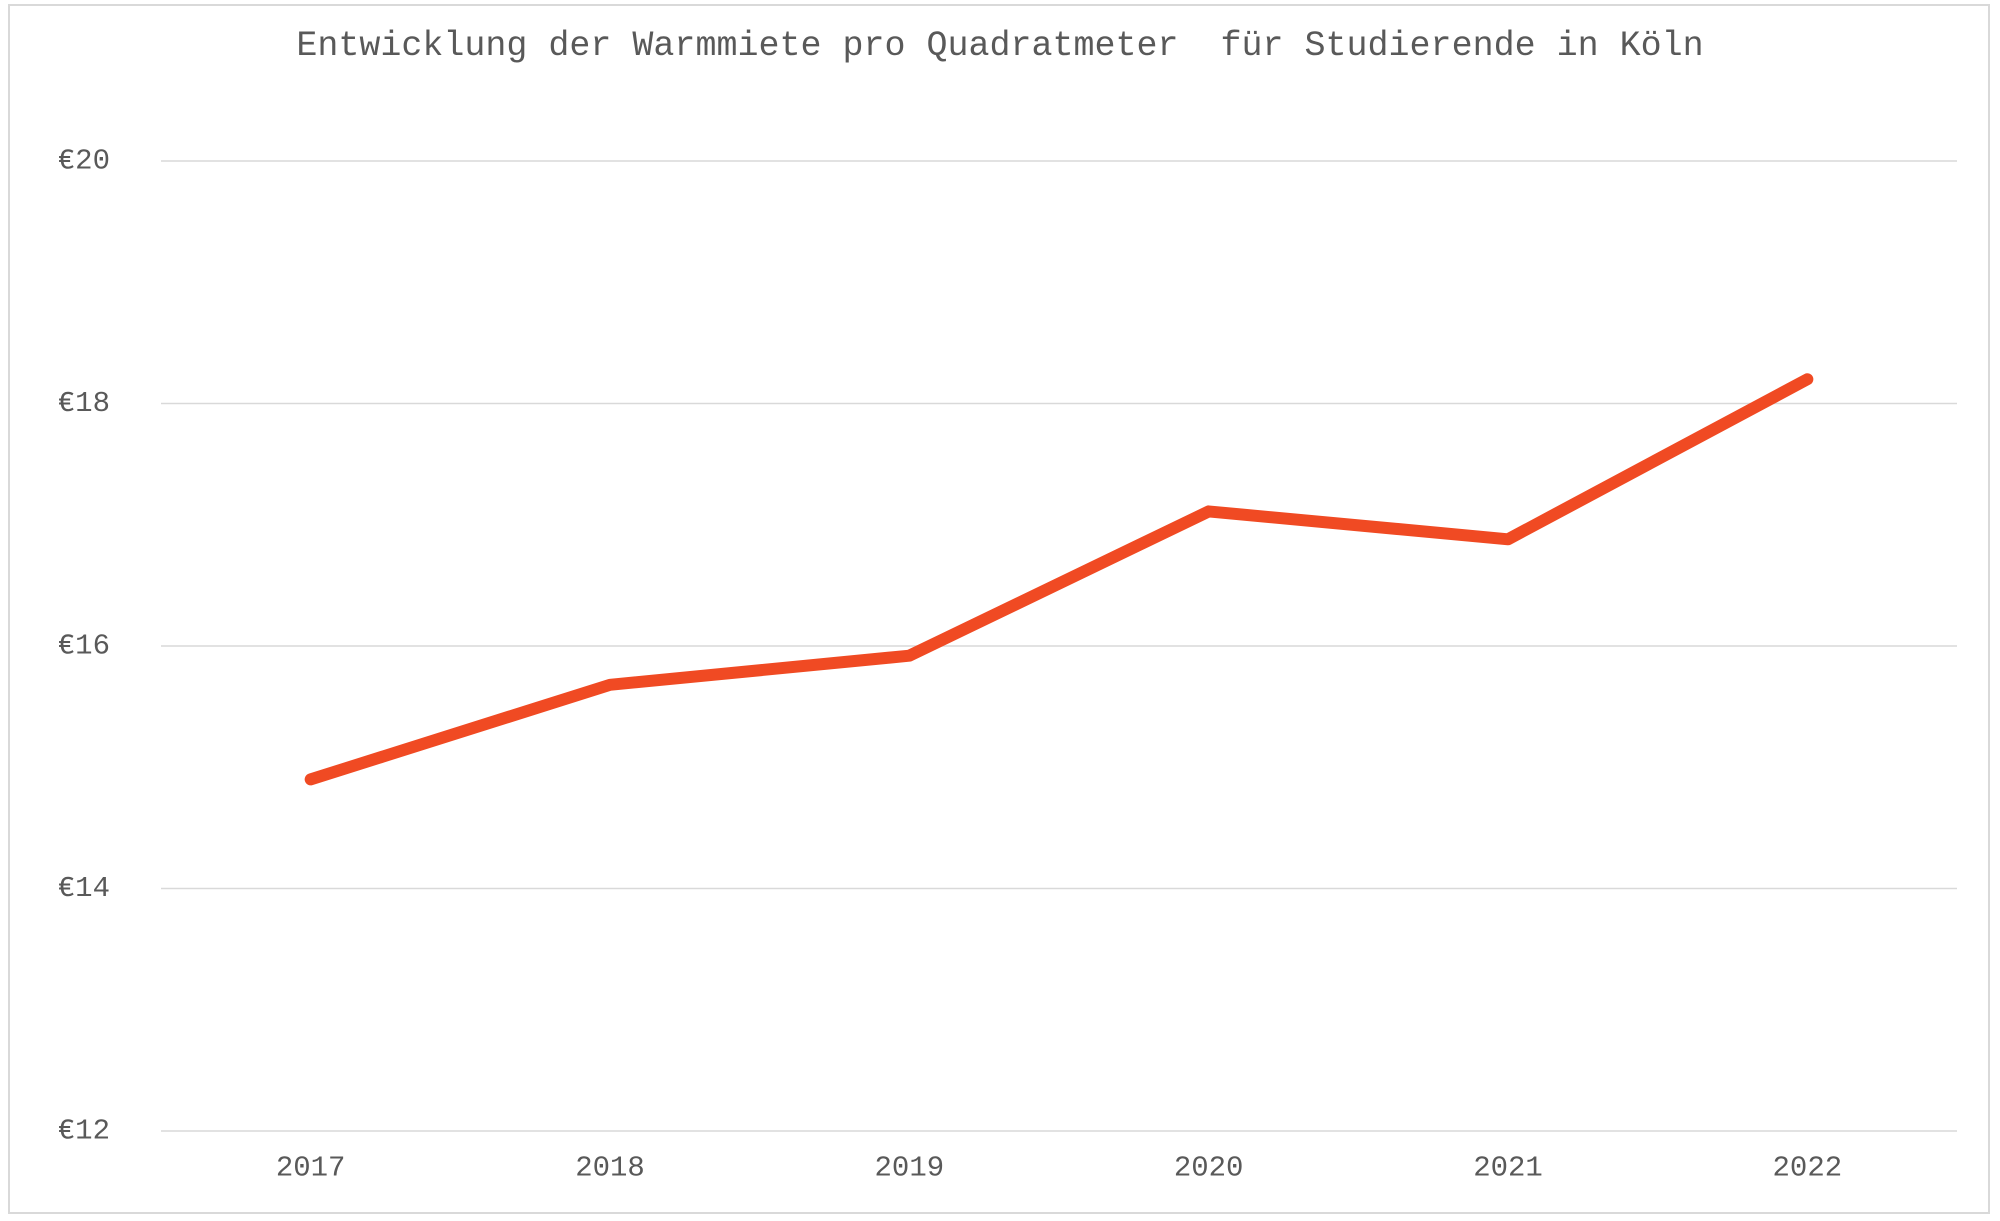 This screenshot has height=1221, width=2000. I want to click on x-tick-label: 2022, so click(1808, 1168).